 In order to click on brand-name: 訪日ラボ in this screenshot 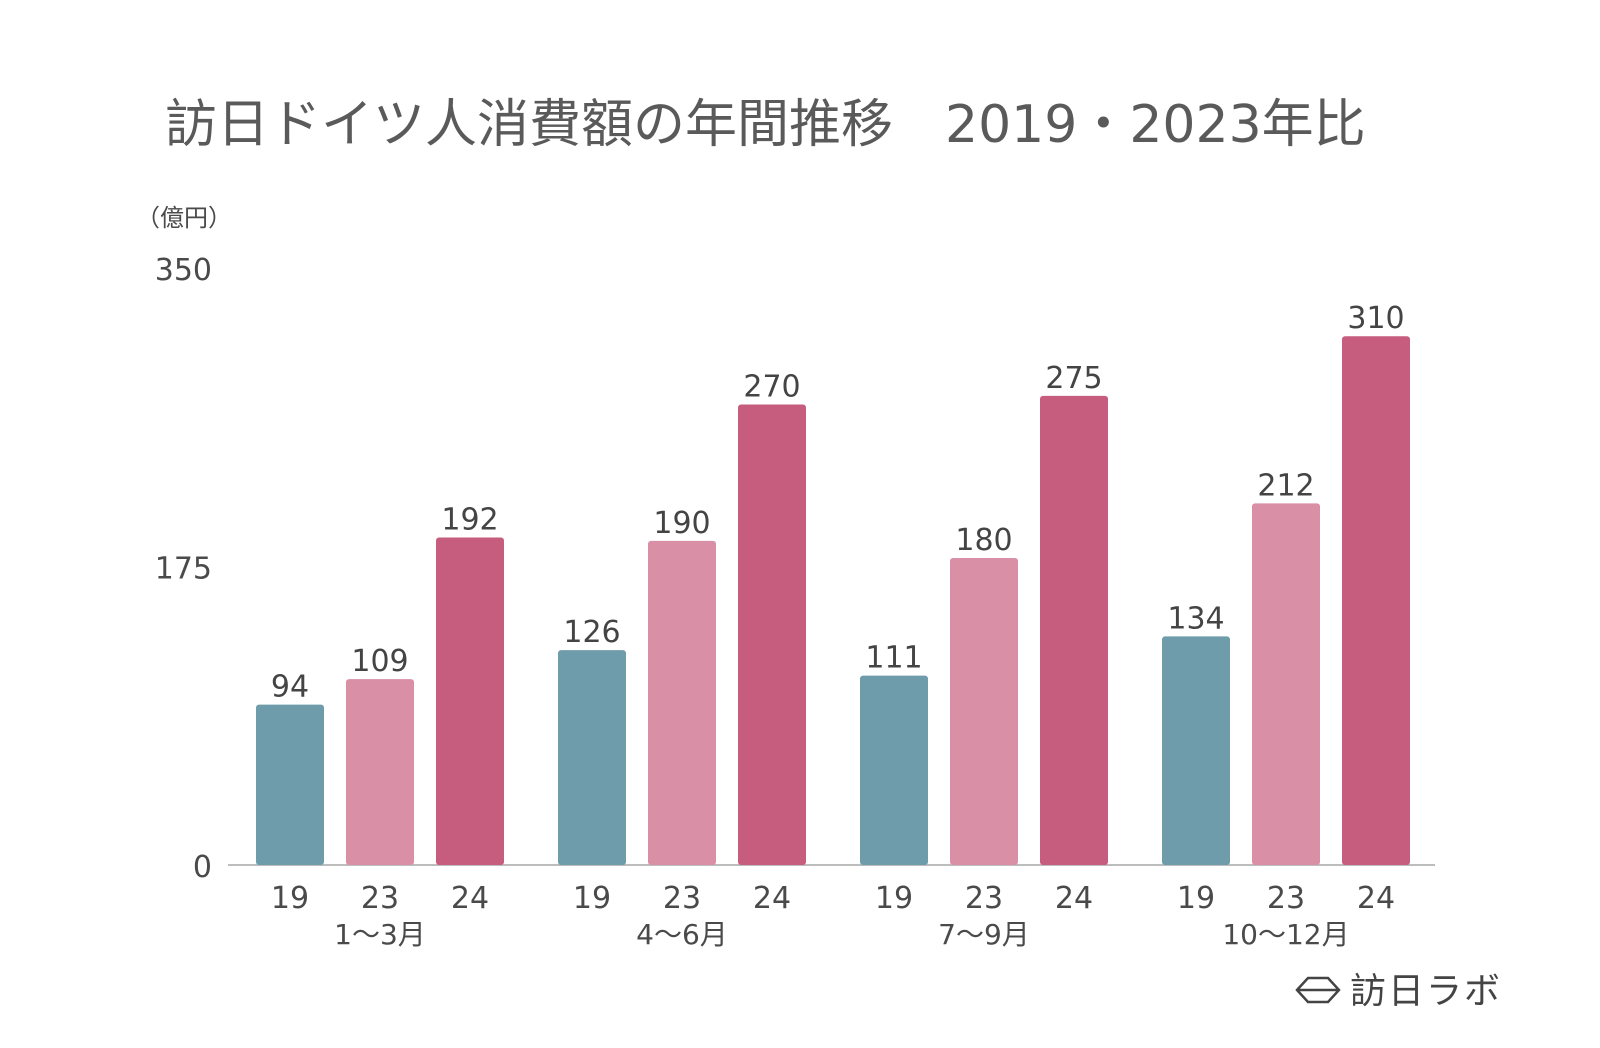, I will do `click(1426, 991)`.